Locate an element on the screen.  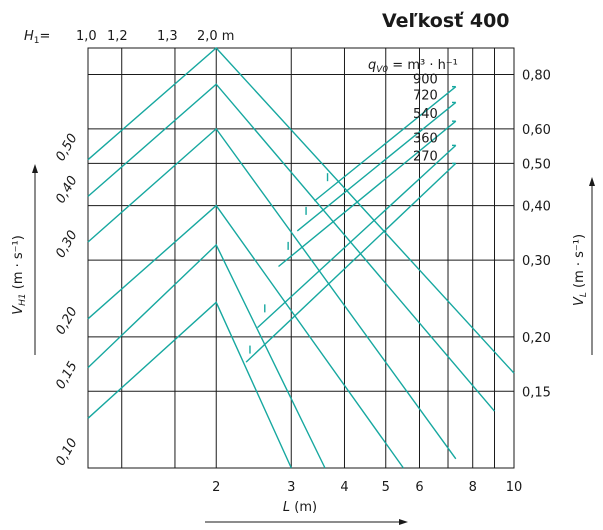
h1-label: H1= is located at coordinates (37, 37).